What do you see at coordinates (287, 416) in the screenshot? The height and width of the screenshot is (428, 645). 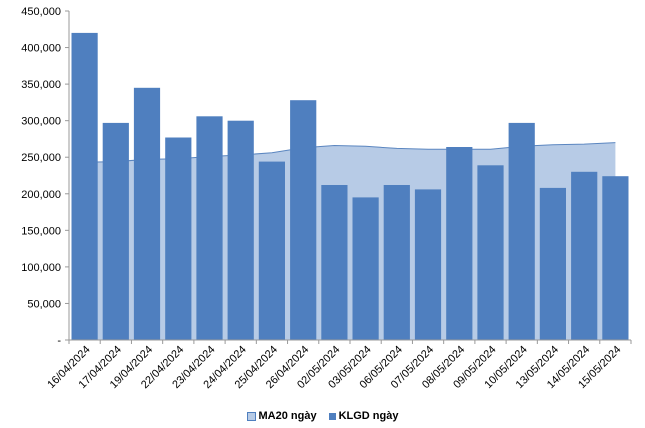 I see `legend-label-ma20: MA20 ngày` at bounding box center [287, 416].